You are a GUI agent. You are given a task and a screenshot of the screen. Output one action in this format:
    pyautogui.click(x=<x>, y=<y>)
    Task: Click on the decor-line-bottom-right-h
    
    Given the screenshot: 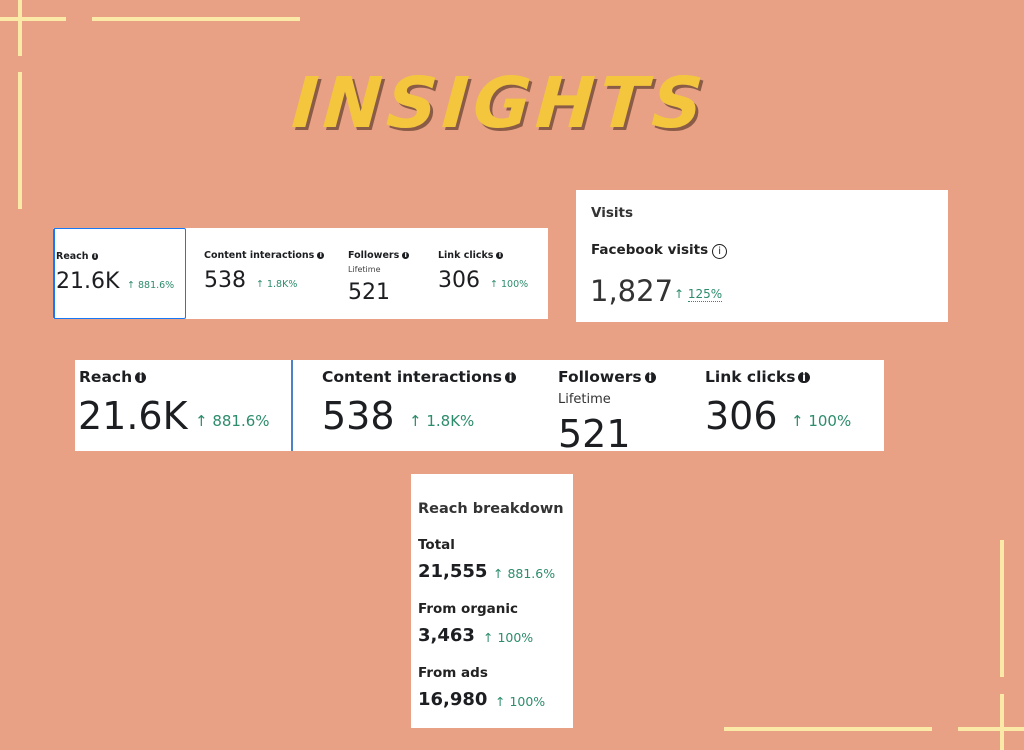 What is the action you would take?
    pyautogui.click(x=991, y=729)
    